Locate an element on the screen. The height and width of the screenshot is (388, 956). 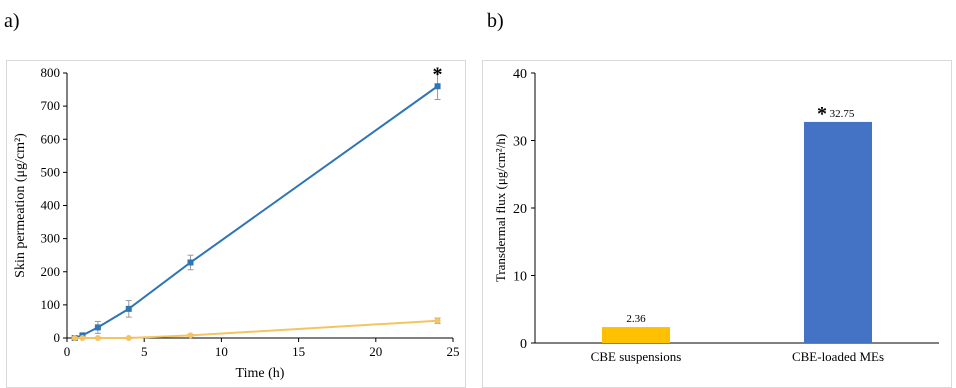
y-tick-label: 400 is located at coordinates (51, 205).